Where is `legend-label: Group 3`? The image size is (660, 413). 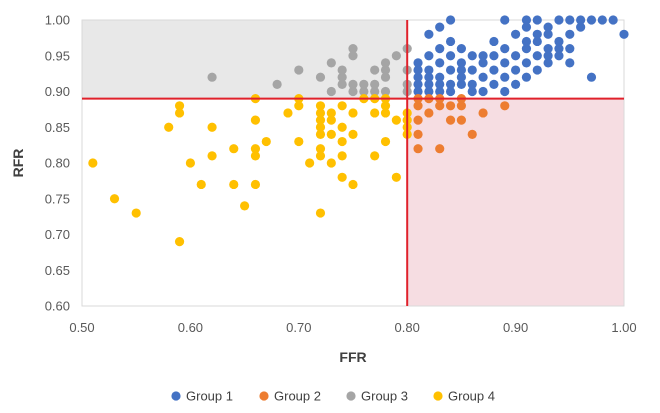
legend-label: Group 3 is located at coordinates (384, 396).